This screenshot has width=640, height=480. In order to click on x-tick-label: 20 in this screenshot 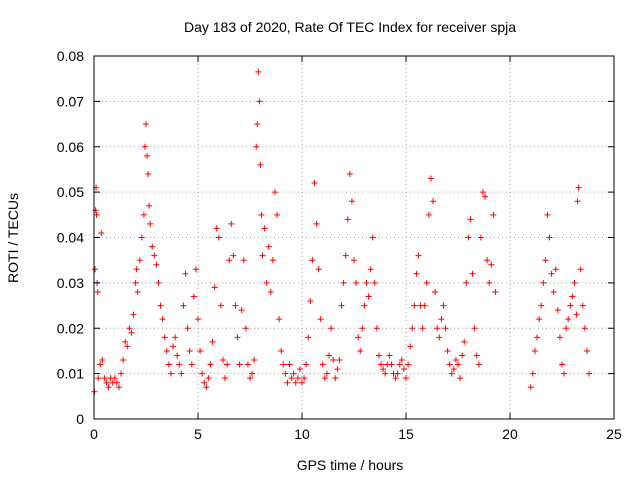, I will do `click(510, 434)`.